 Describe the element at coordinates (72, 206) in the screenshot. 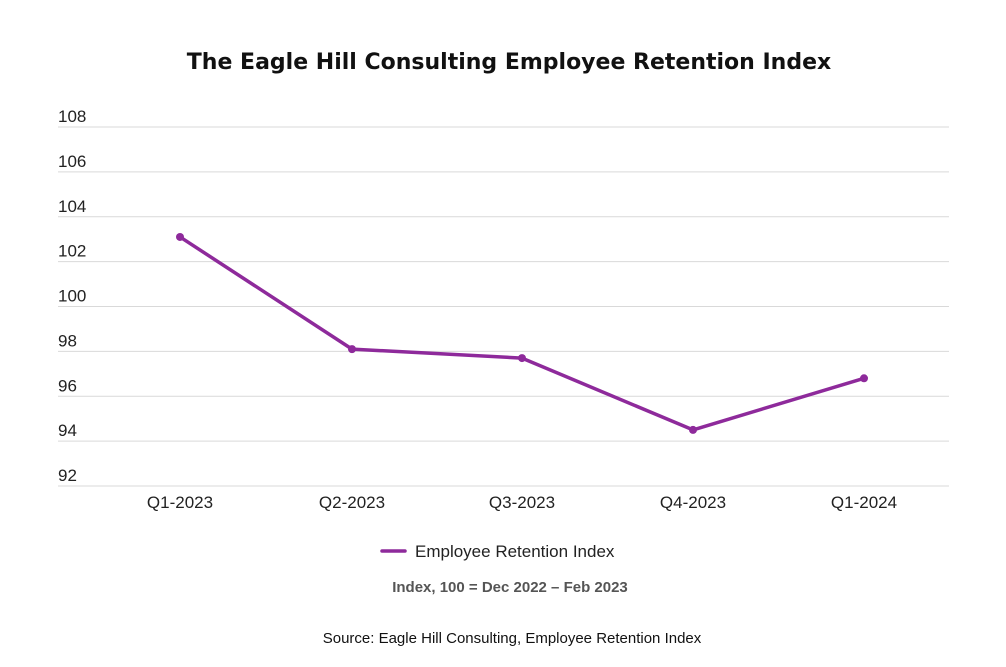

I see `y-tick-label-104: 104` at that location.